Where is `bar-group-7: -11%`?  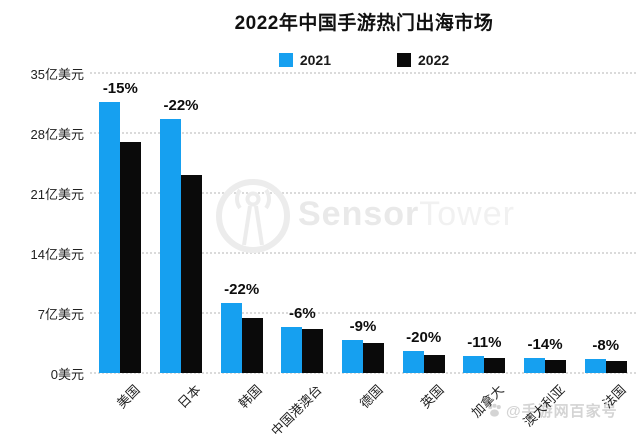
bar-group-7: -11% is located at coordinates (484, 223).